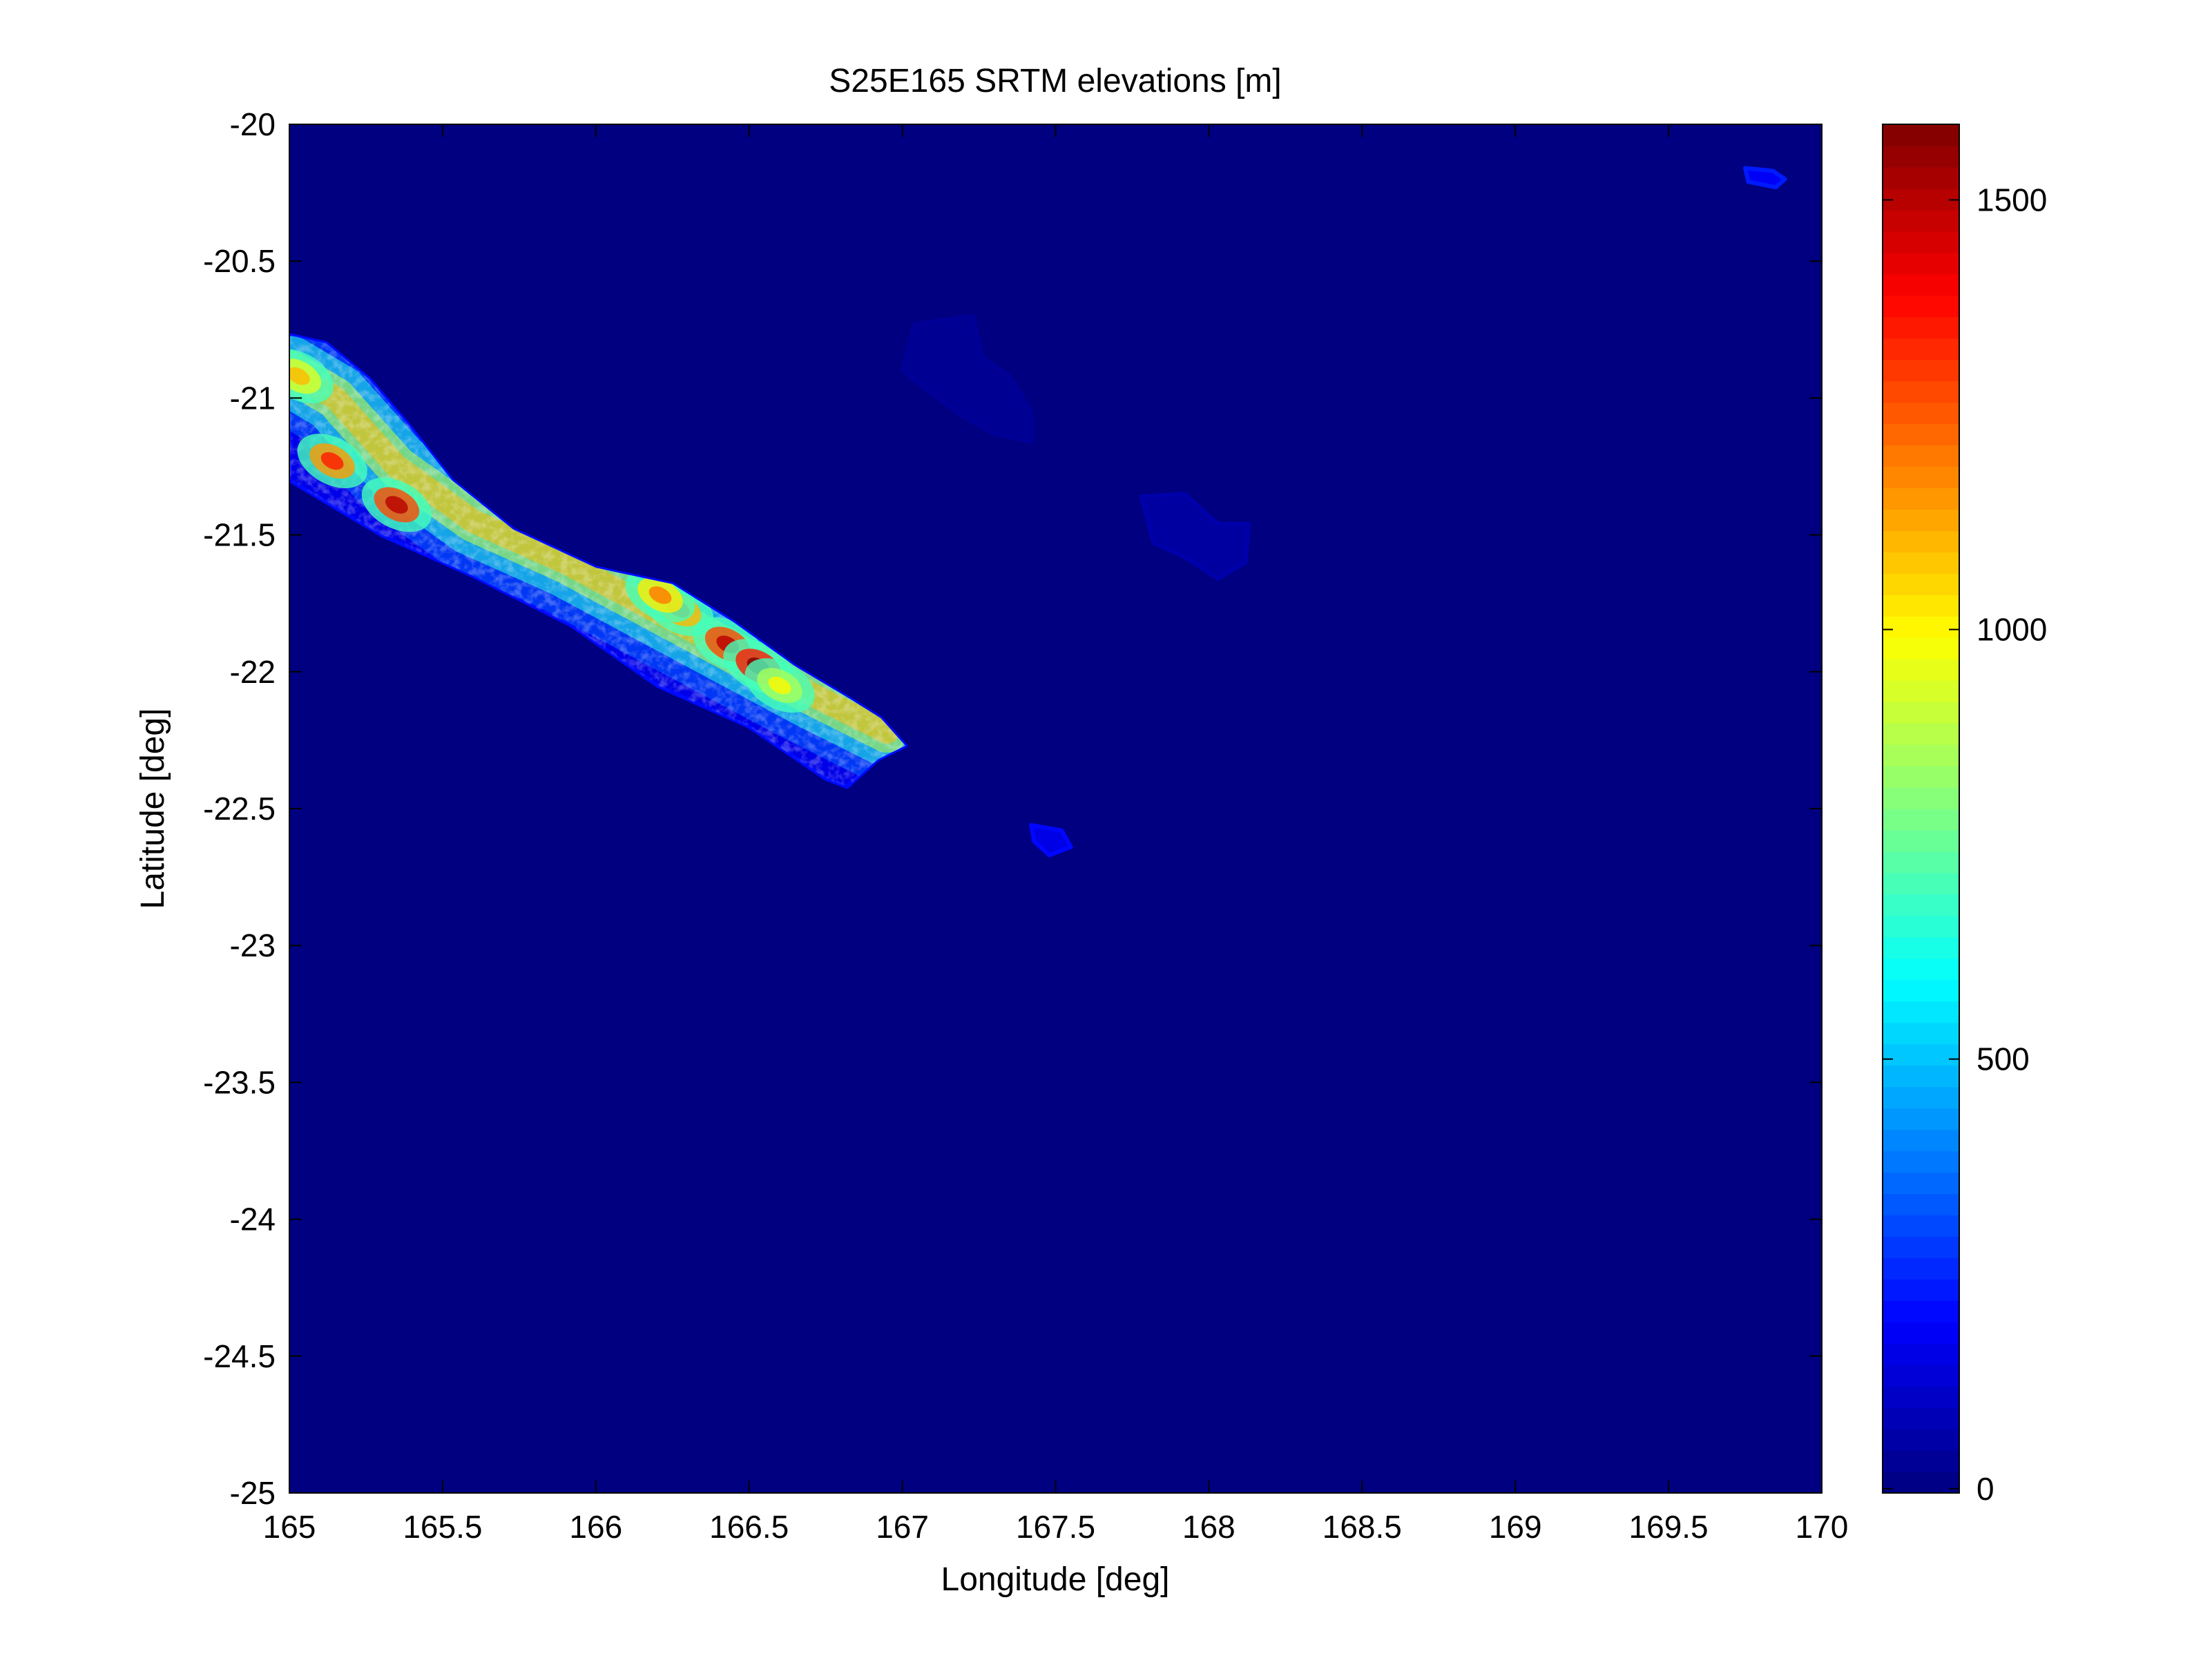 This screenshot has height=1658, width=2212. Describe the element at coordinates (1051, 840) in the screenshot. I see `region-isle-of-pines` at that location.